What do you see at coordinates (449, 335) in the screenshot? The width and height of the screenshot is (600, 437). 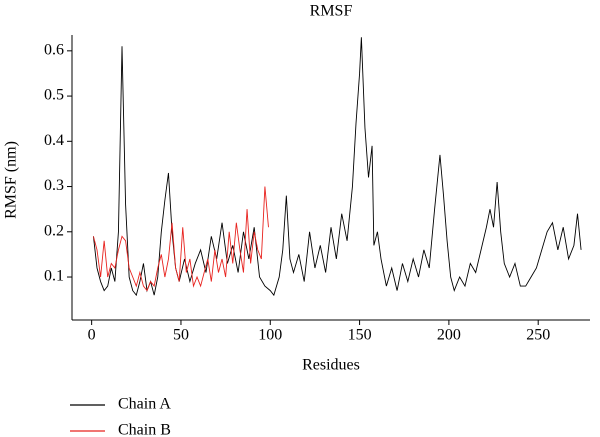 I see `x-tick-label: 200` at bounding box center [449, 335].